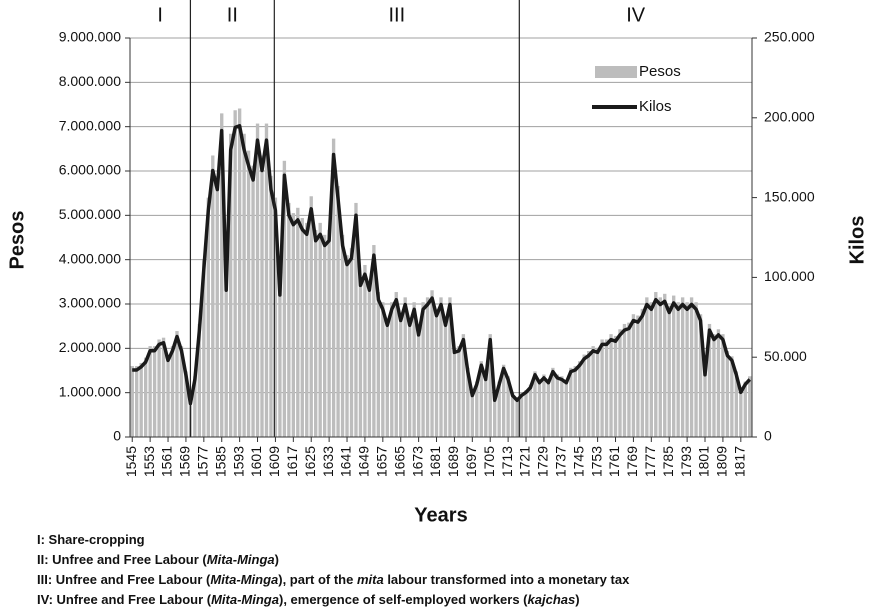 This screenshot has width=873, height=609. I want to click on x-tick-label: 1609, so click(274, 461).